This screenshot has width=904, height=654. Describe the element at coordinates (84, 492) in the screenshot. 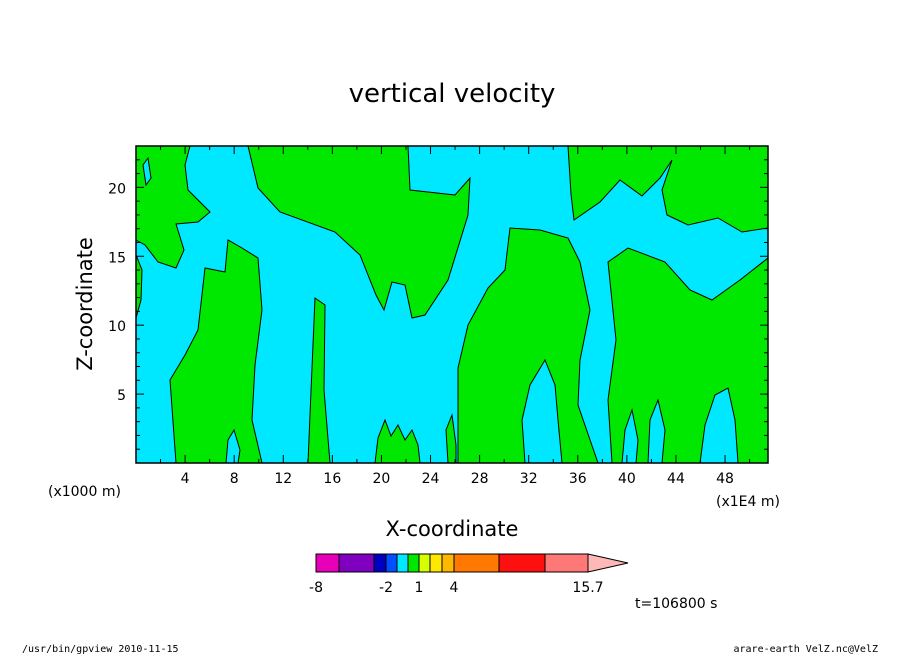

I see `x-unit-left: (x1000 m)` at that location.